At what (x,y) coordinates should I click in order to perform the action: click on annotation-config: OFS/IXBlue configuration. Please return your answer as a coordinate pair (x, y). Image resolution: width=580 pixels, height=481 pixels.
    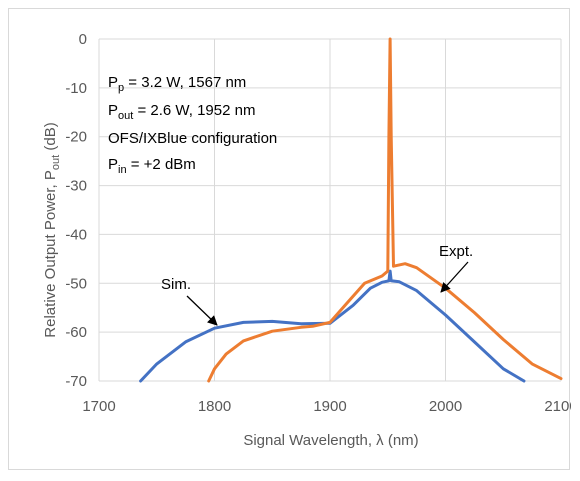
    Looking at the image, I should click on (192, 138).